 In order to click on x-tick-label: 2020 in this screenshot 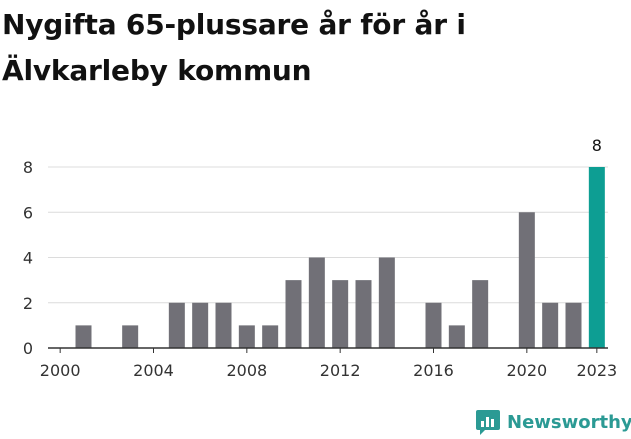, I will do `click(526, 370)`.